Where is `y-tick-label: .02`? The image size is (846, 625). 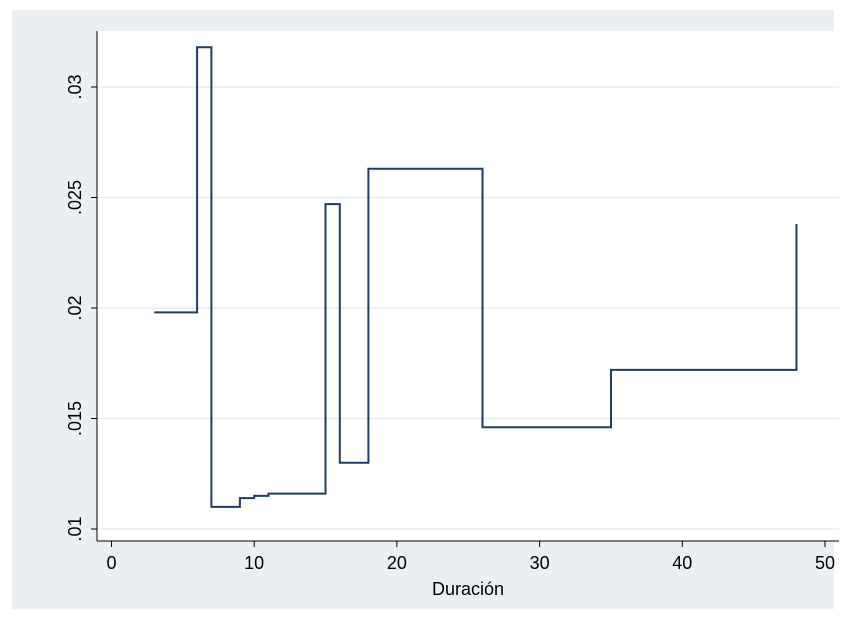 y-tick-label: .02 is located at coordinates (75, 307).